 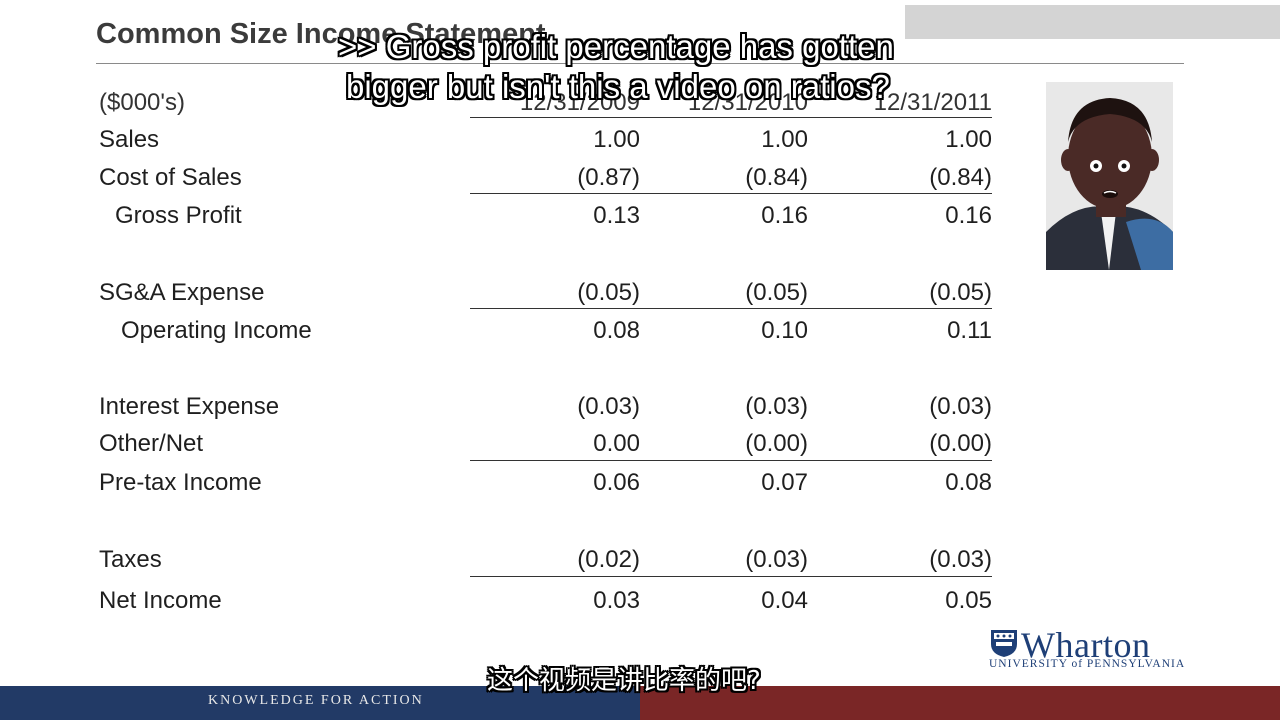 I want to click on top-banner-box, so click(x=1092, y=22).